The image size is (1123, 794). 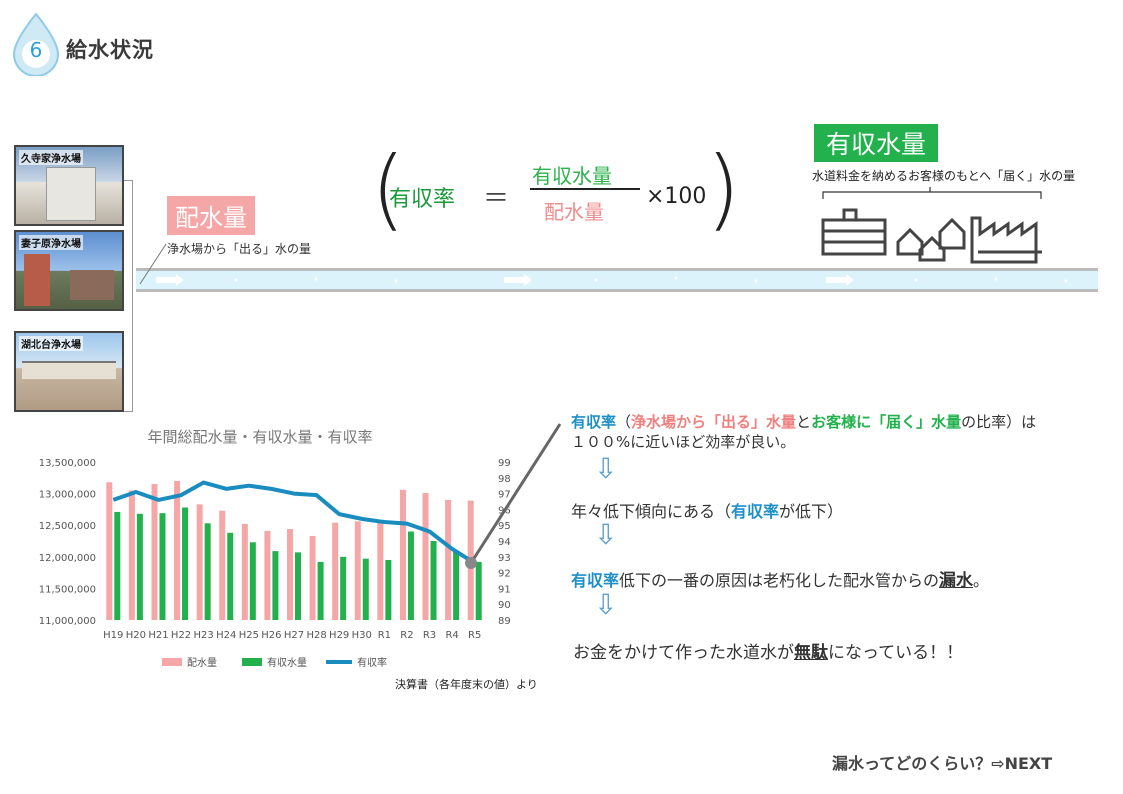 I want to click on text: 年々低下傾向にある（, so click(x=651, y=511).